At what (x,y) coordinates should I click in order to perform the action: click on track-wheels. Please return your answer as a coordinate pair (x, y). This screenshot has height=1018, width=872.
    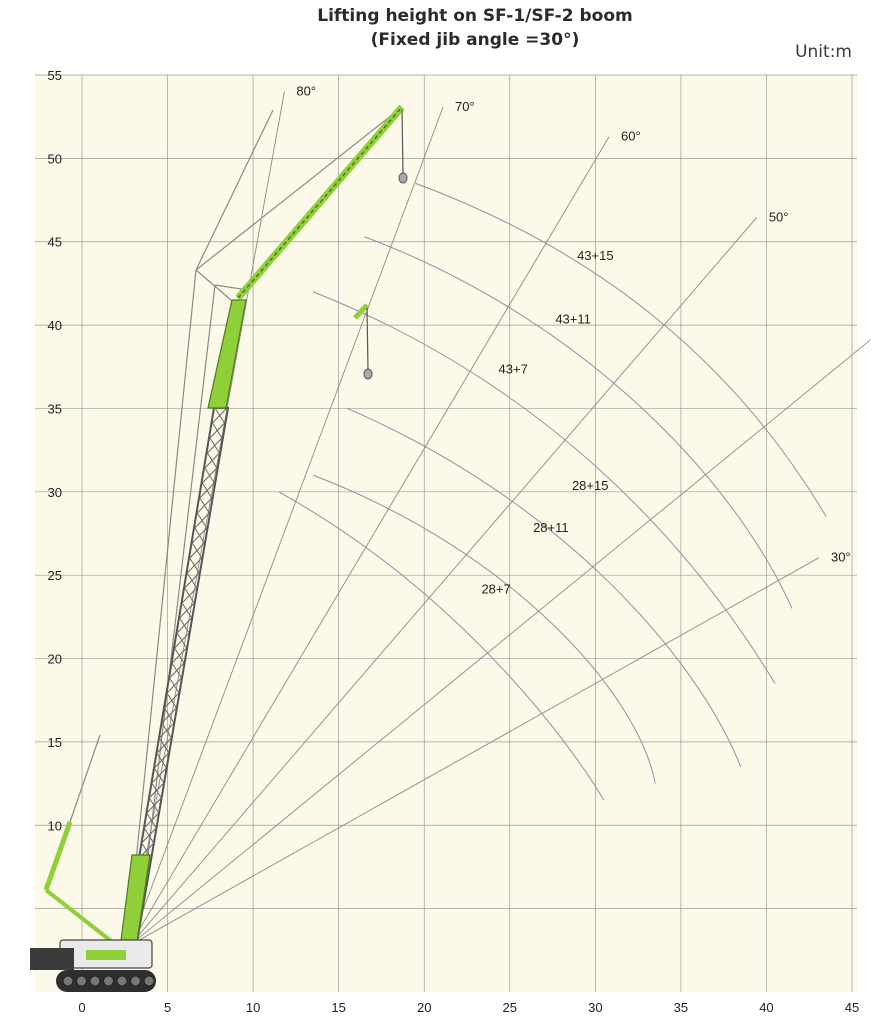
    Looking at the image, I should click on (108, 981).